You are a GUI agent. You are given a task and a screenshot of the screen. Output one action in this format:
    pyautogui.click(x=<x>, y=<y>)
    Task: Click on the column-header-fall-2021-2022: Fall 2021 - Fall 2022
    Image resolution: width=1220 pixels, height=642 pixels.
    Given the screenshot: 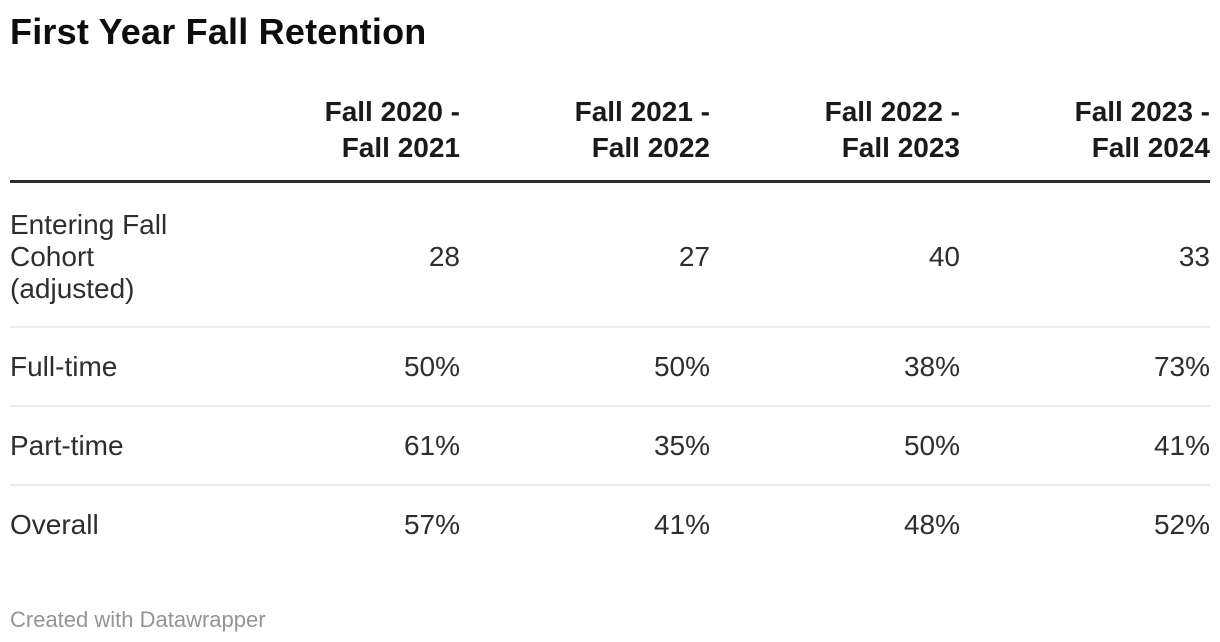 What is the action you would take?
    pyautogui.click(x=585, y=118)
    